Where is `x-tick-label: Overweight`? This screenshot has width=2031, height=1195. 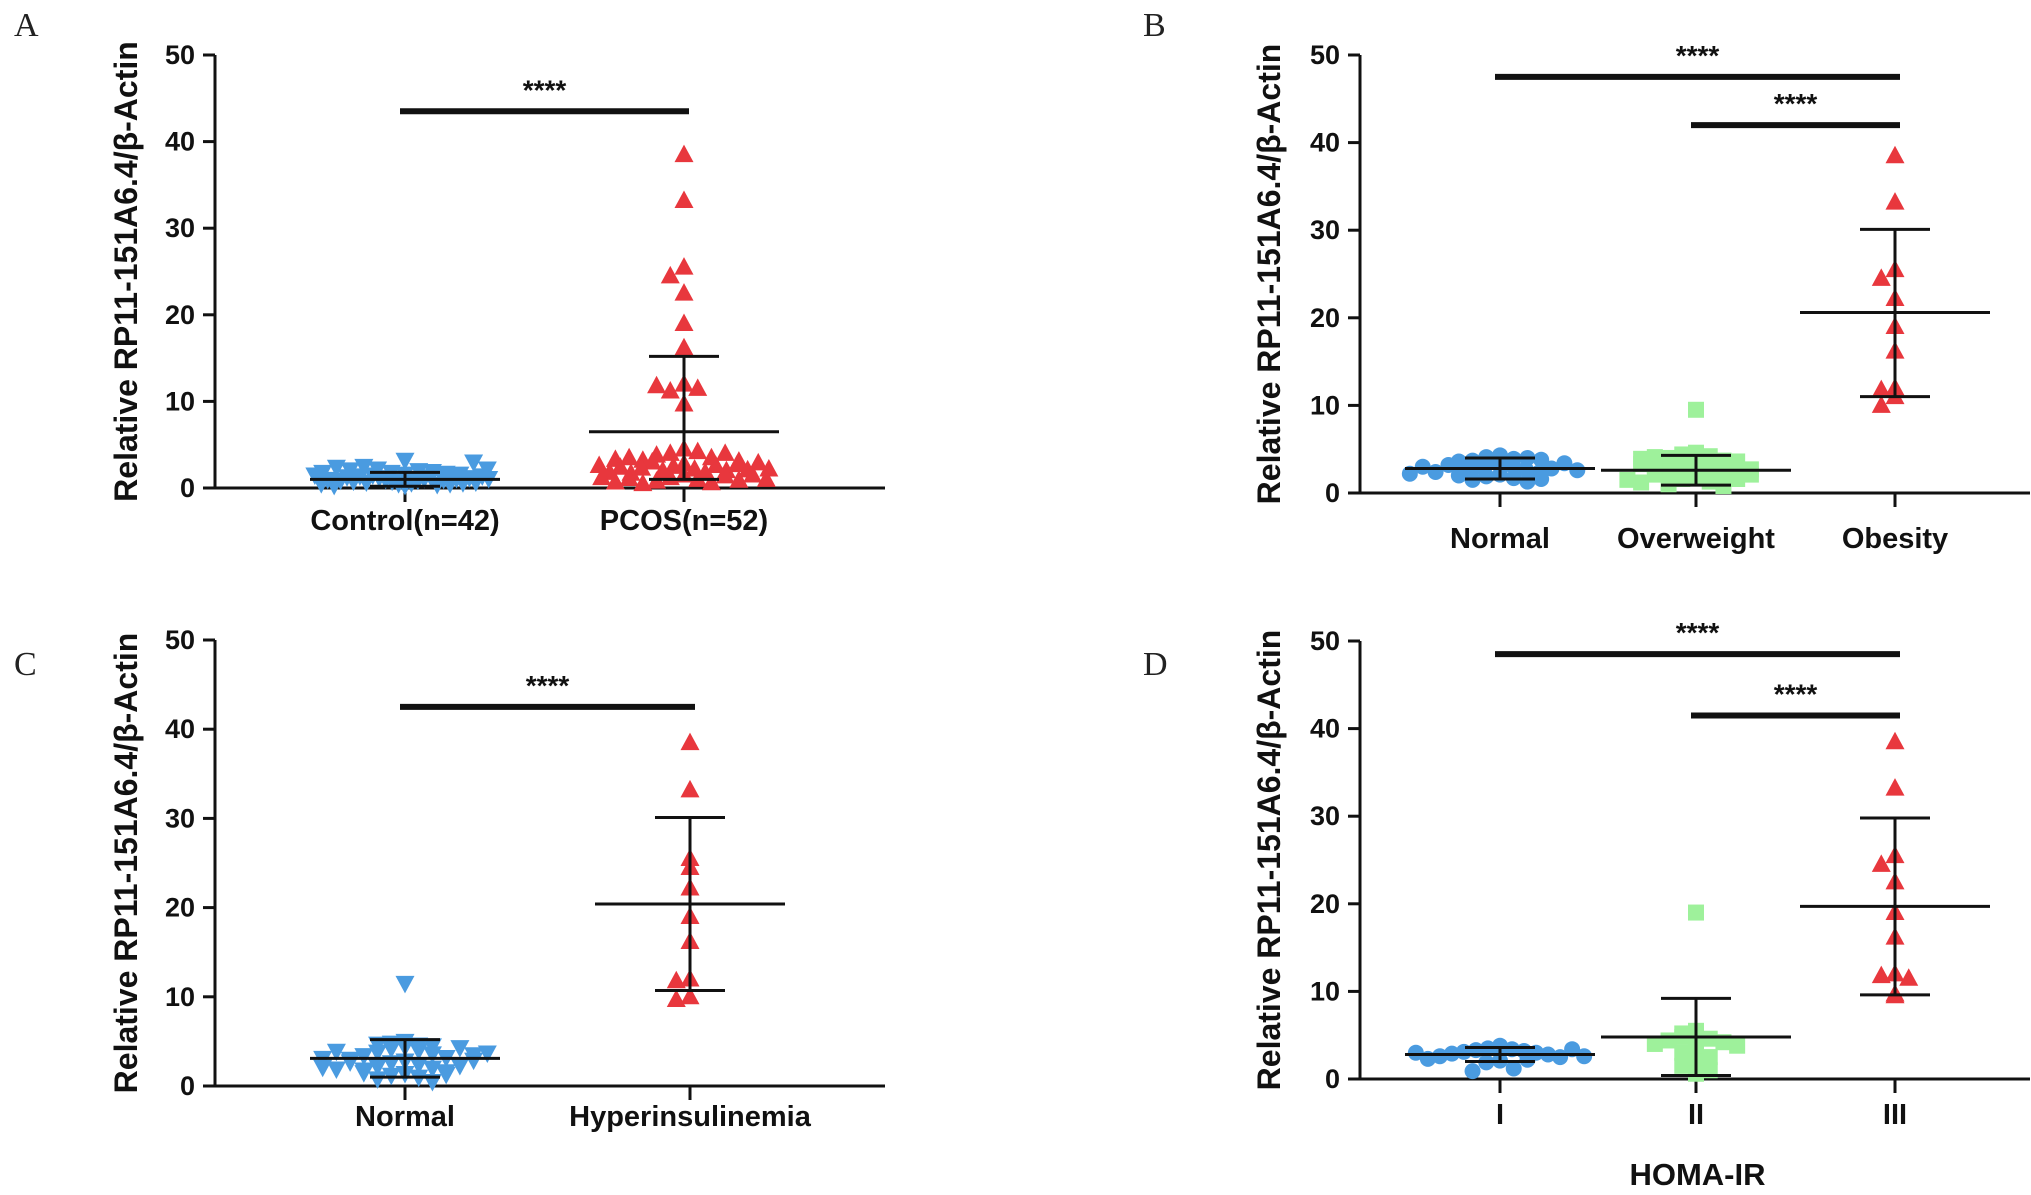
x-tick-label: Overweight is located at coordinates (1696, 539).